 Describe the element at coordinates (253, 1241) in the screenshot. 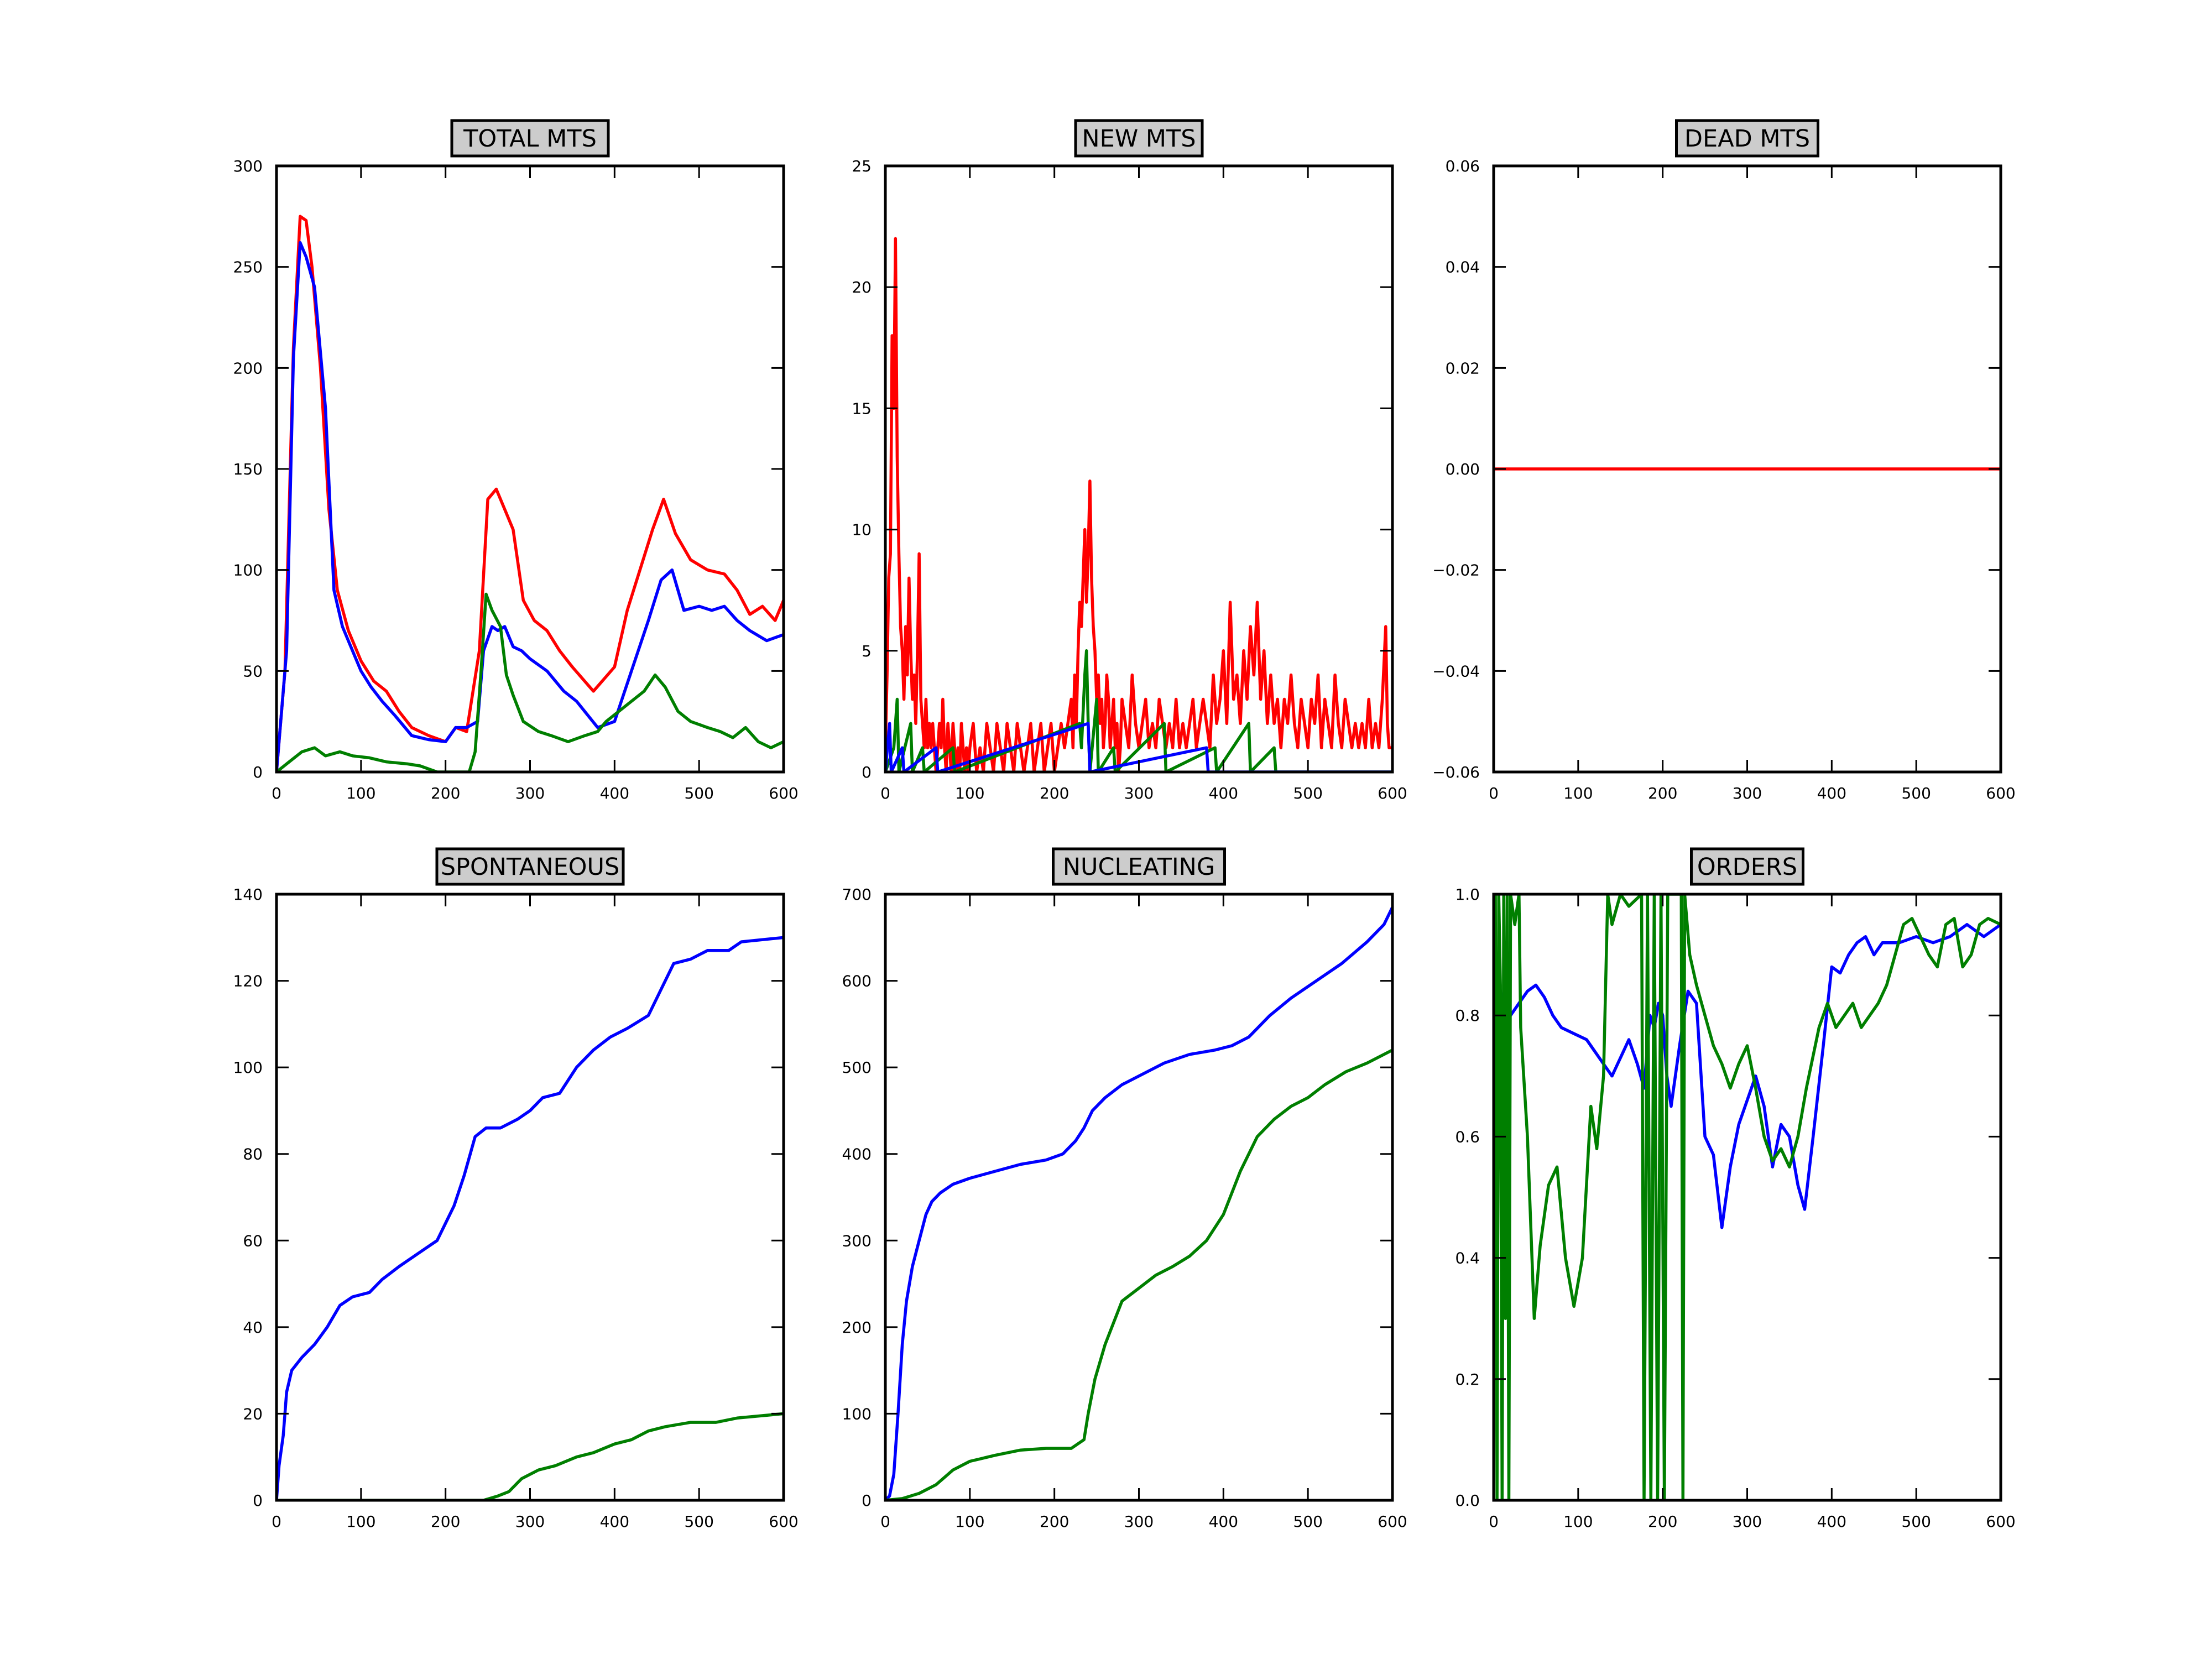

I see `y-tick-label: 60` at that location.